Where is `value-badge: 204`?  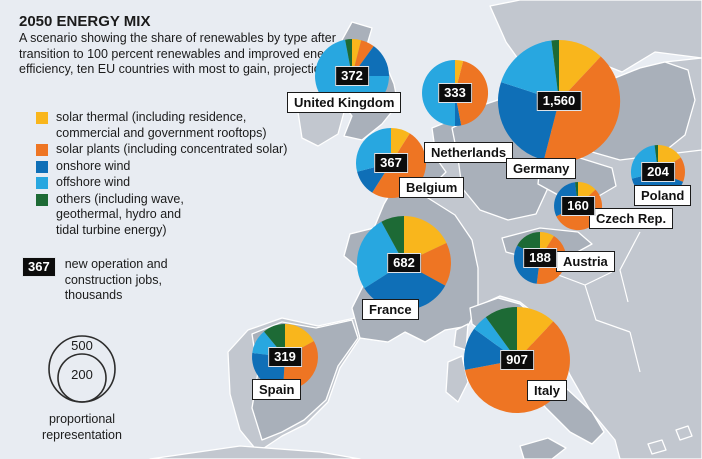 value-badge: 204 is located at coordinates (658, 172).